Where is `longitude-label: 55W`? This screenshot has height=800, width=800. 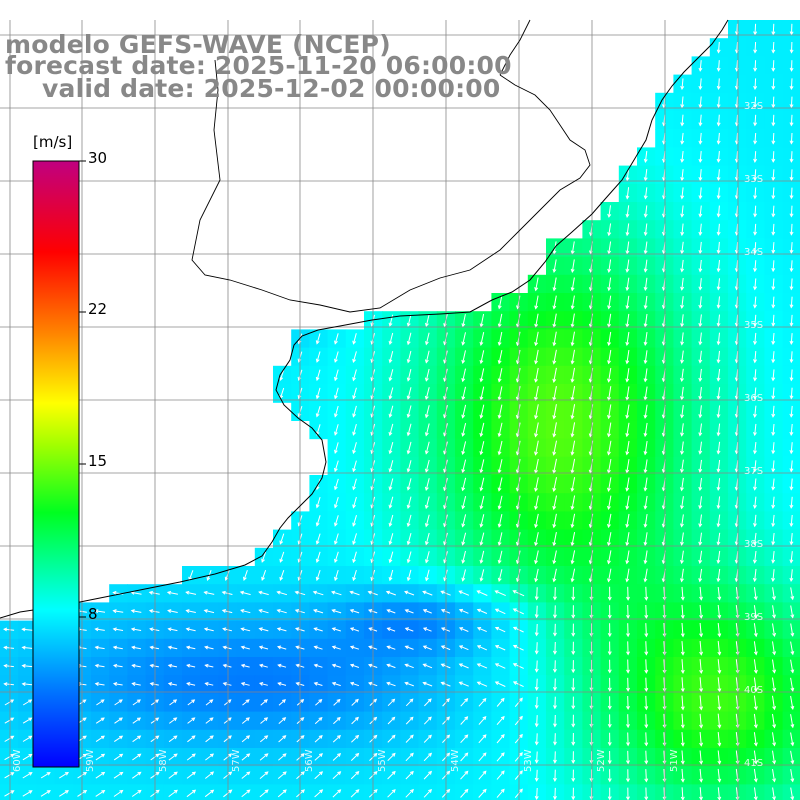 longitude-label: 55W is located at coordinates (382, 760).